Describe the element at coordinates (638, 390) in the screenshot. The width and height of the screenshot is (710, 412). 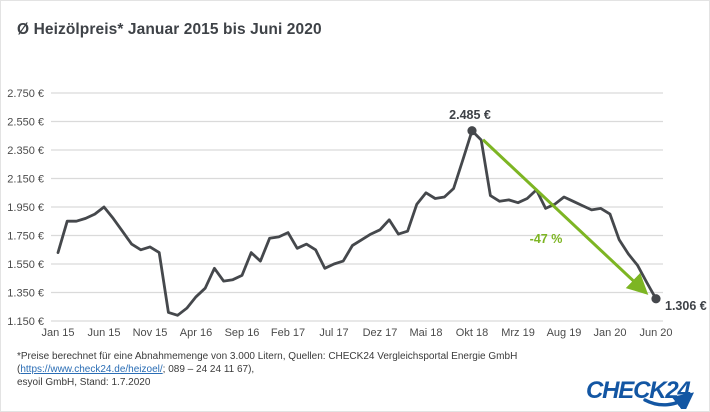
I see `check24-logo-text: CHECK24` at that location.